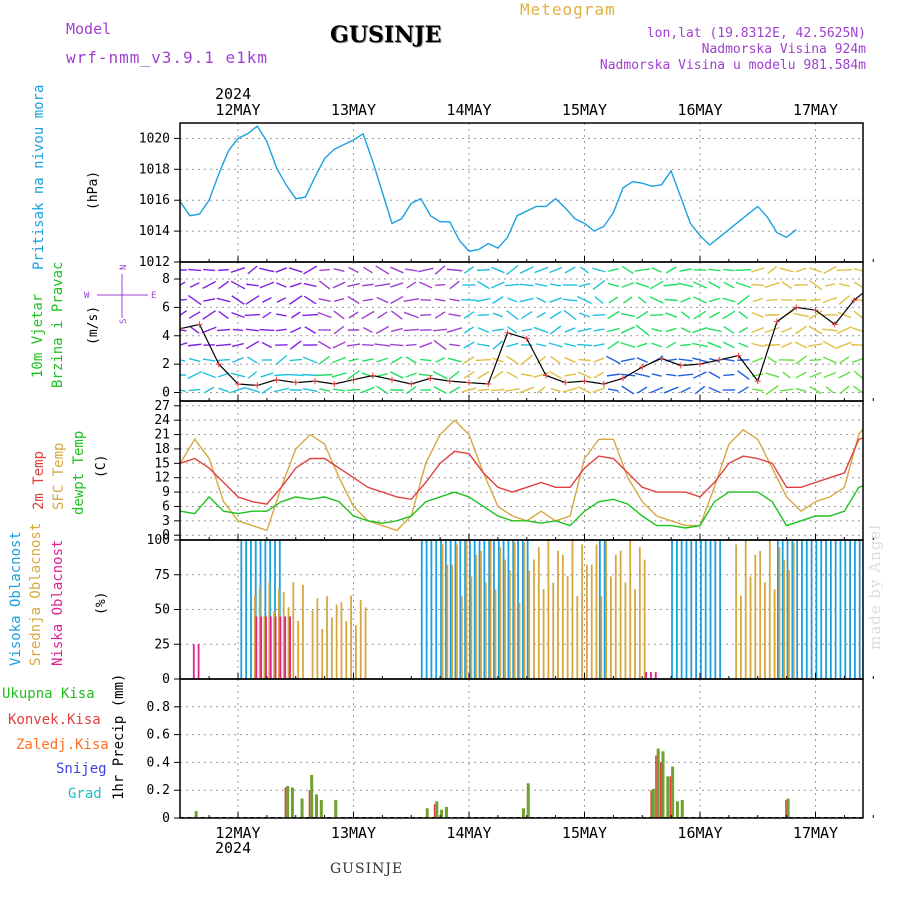  What do you see at coordinates (38, 336) in the screenshot?
I see `wind-ylabel-1: 10m Vjetar` at bounding box center [38, 336].